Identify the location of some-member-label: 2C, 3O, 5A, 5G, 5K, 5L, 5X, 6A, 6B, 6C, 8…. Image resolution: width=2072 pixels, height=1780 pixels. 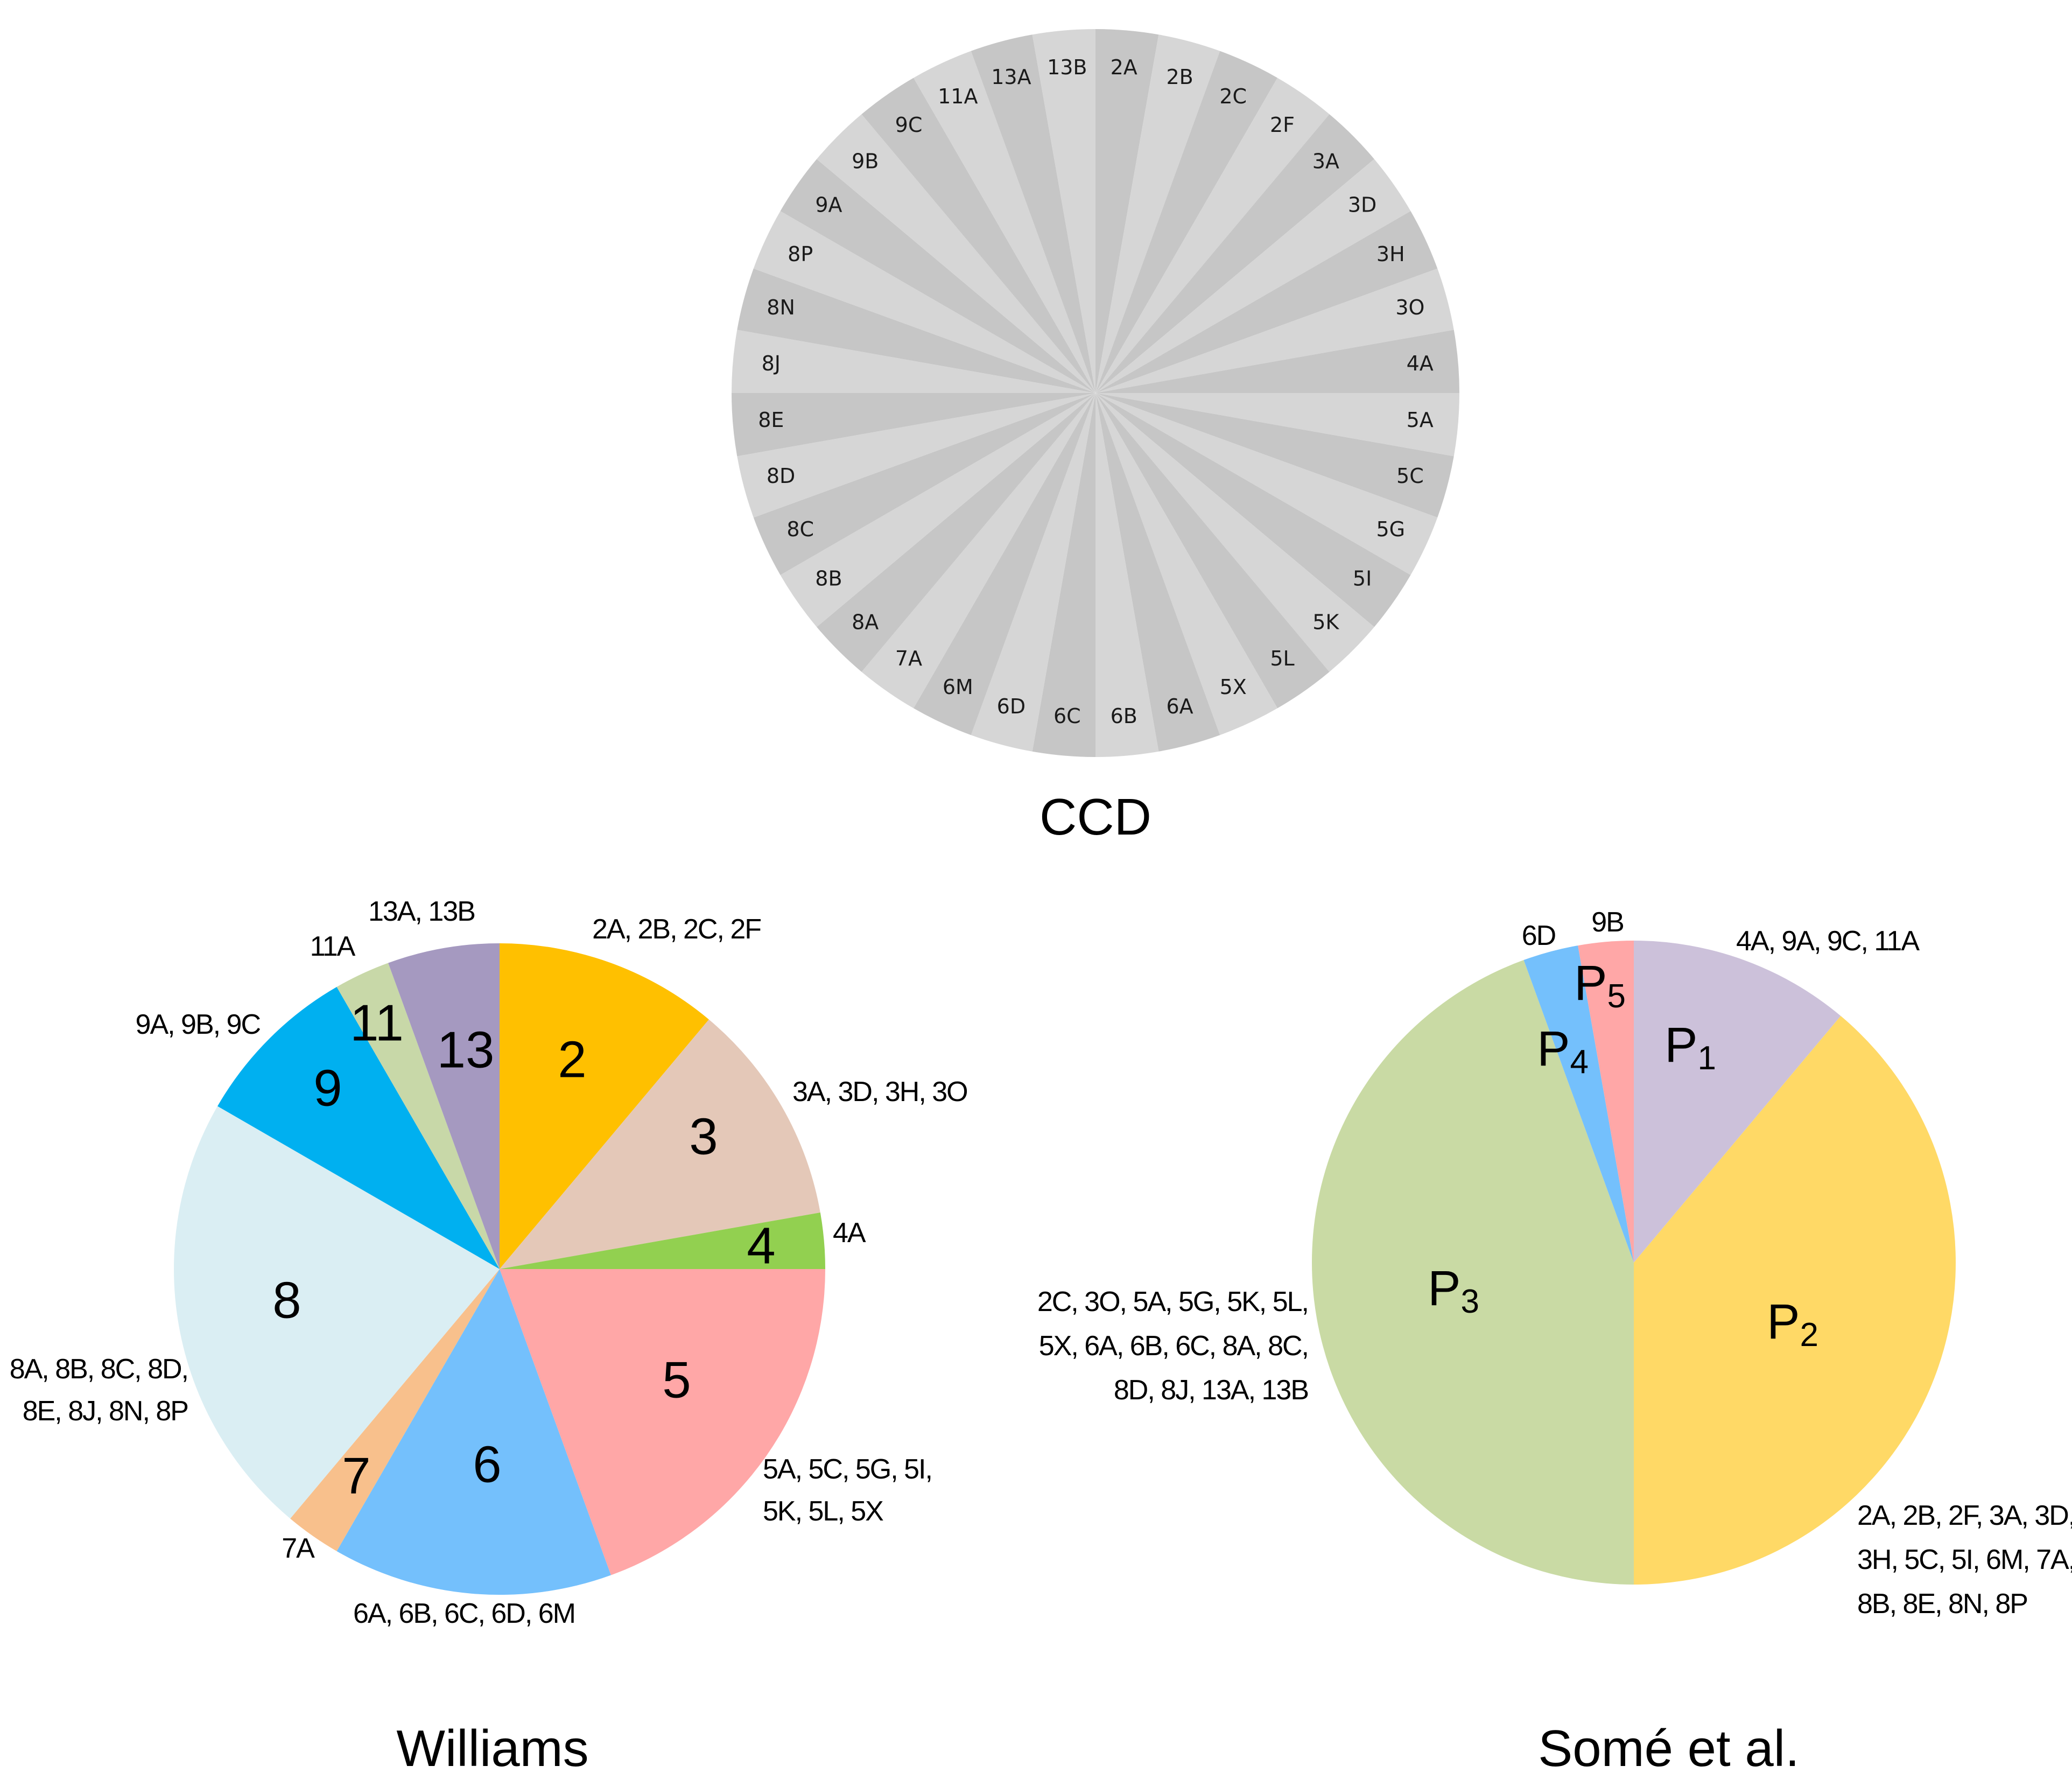
(1172, 1346).